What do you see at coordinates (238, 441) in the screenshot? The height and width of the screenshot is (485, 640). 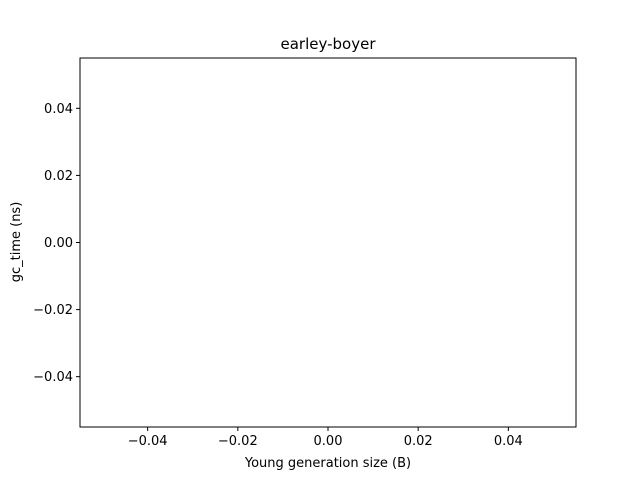 I see `x-tick-label: −0.02` at bounding box center [238, 441].